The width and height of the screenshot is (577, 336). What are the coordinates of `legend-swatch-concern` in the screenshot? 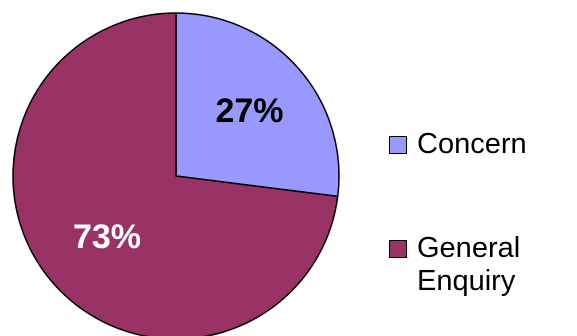 It's located at (398, 145).